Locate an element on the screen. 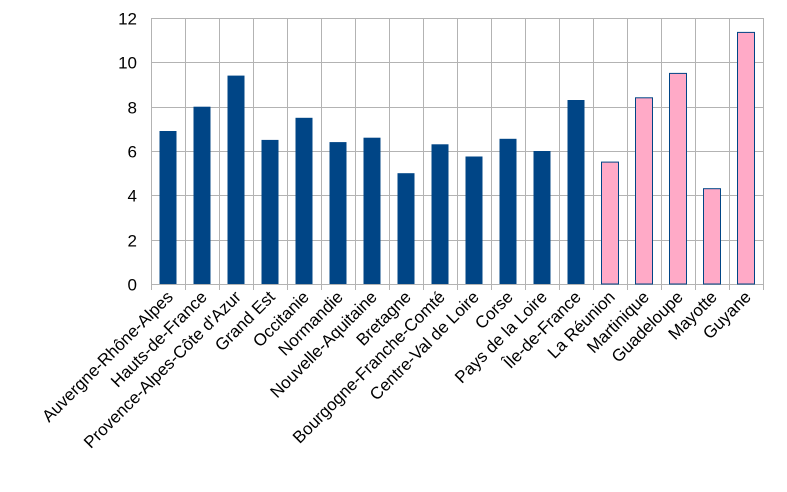 This screenshot has width=787, height=492. x-category-label: Auvergne-Rhône-Alpes is located at coordinates (107, 356).